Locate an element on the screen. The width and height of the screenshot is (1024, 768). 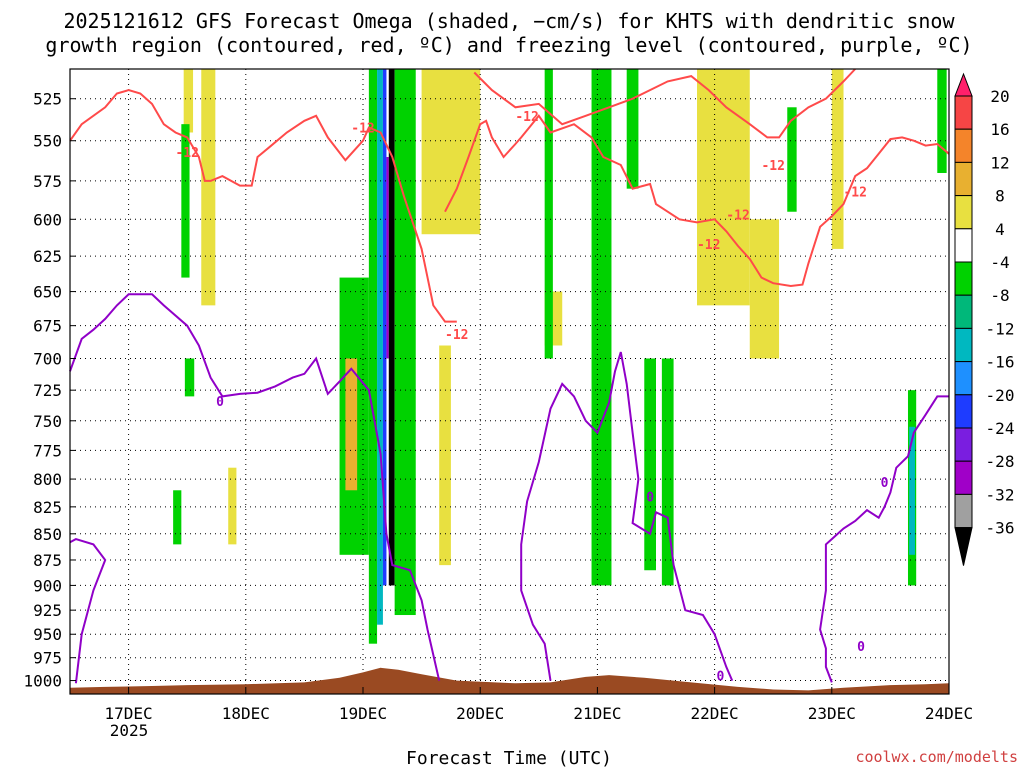
y-tick-label-650: 650 is located at coordinates (47, 292).